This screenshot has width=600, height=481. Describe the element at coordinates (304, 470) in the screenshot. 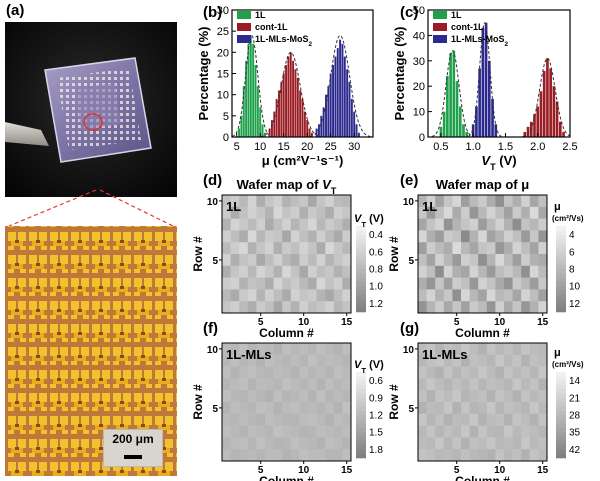

I see `x-tick-label: 10` at that location.